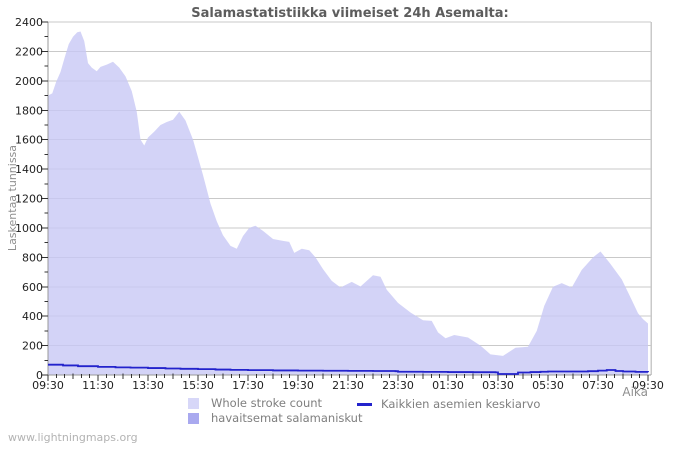 The height and width of the screenshot is (450, 700). I want to click on x-tick-label: 15:30, so click(198, 385).